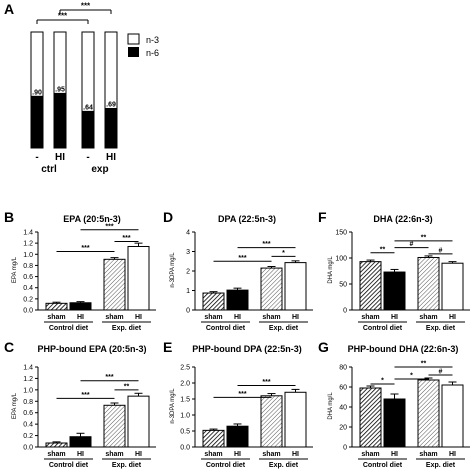 This screenshot has width=474, height=475. I want to click on panel-letter-g: G, so click(323, 347).